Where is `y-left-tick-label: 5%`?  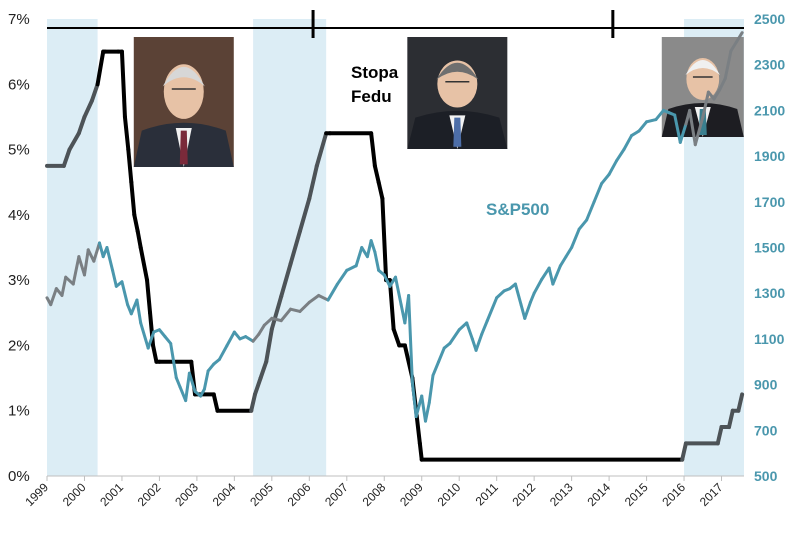 y-left-tick-label: 5% is located at coordinates (19, 150).